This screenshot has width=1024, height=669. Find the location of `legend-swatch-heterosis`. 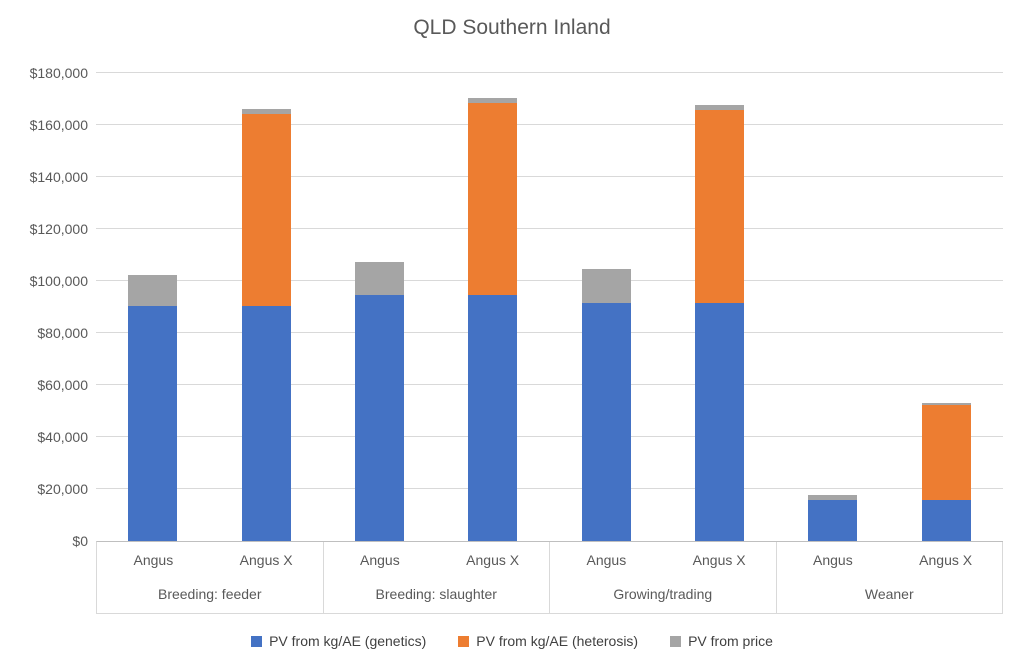

legend-swatch-heterosis is located at coordinates (464, 641).